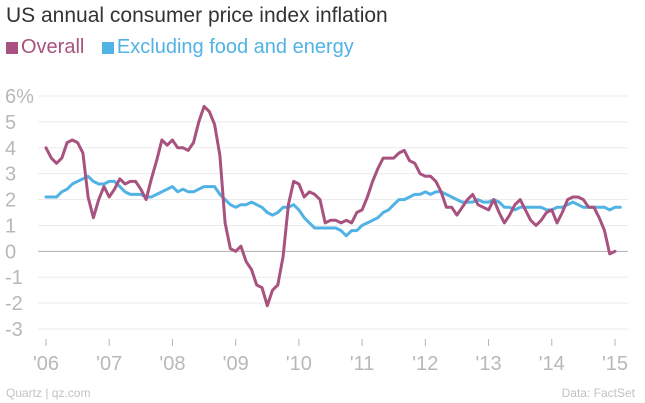 Image resolution: width=645 pixels, height=403 pixels. What do you see at coordinates (14, 304) in the screenshot?
I see `y-tick-label: -2` at bounding box center [14, 304].